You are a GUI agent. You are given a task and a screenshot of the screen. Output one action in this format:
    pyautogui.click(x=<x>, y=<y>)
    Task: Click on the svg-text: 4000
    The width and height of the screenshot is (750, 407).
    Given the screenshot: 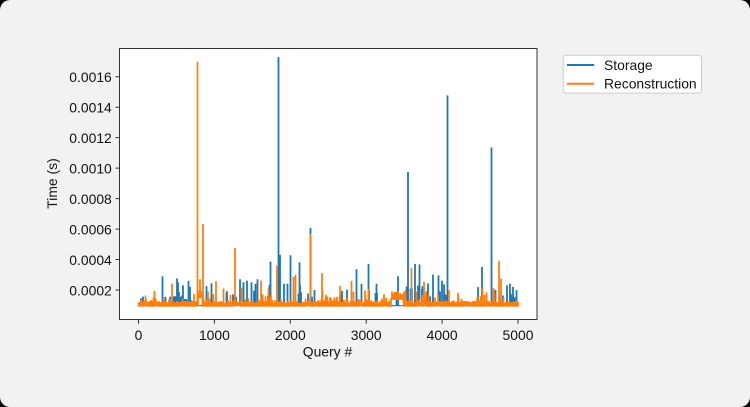 What is the action you would take?
    pyautogui.click(x=442, y=335)
    